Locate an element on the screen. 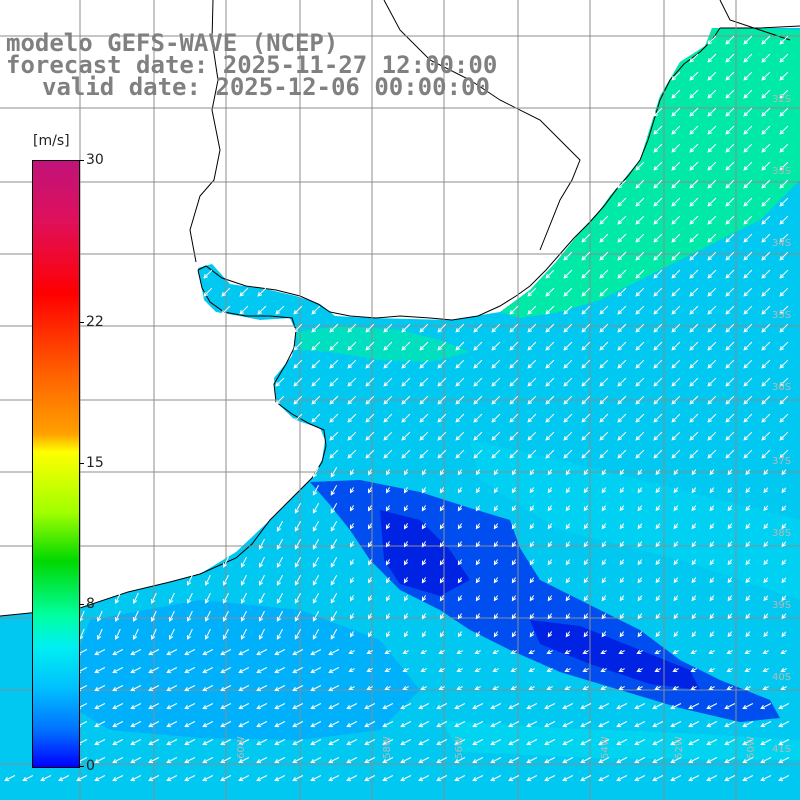  mid-band is located at coordinates (635, 520).